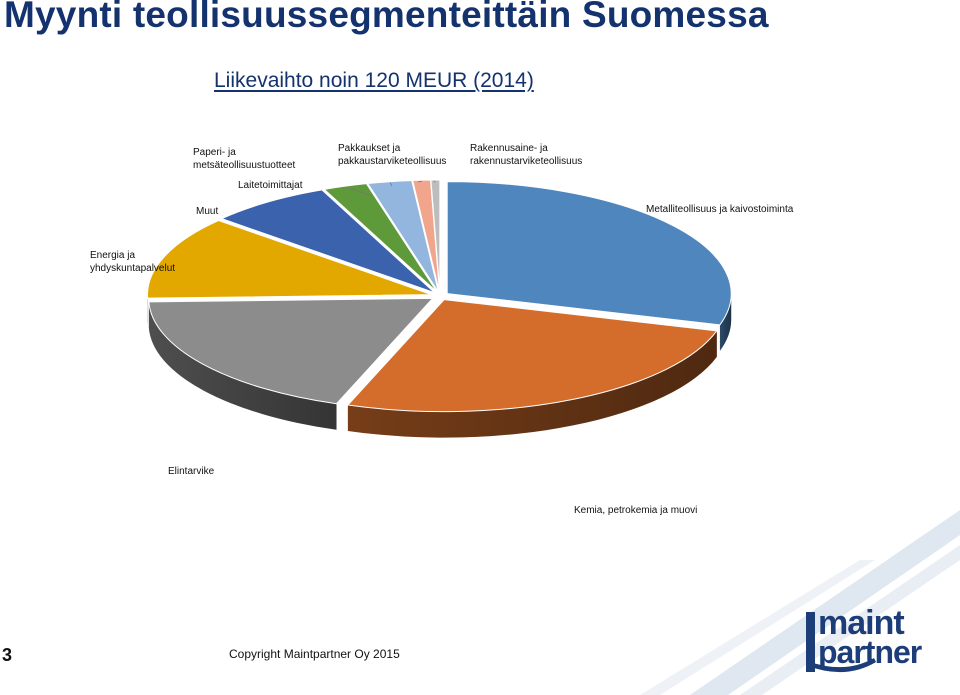 This screenshot has width=960, height=695. I want to click on pie-slice-label: Energia ja yhdyskuntapalvelut, so click(132, 262).